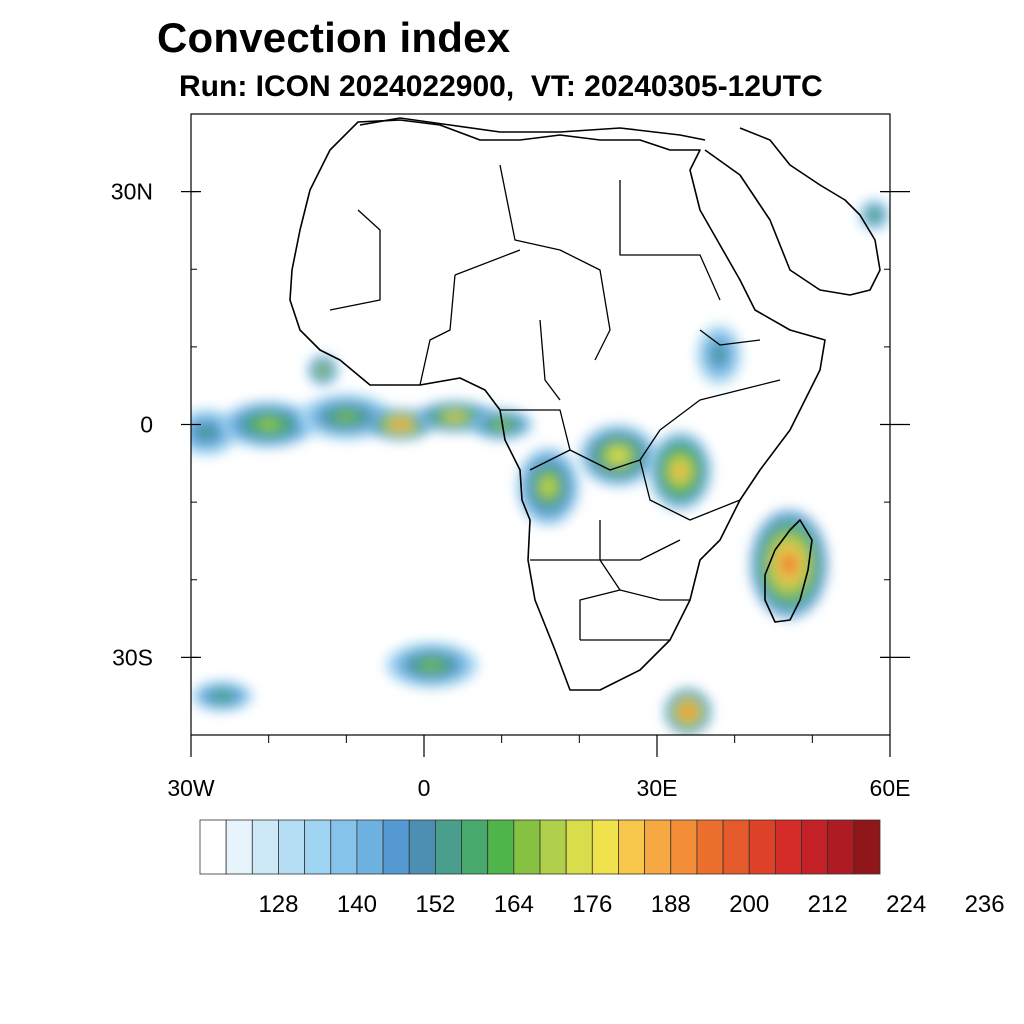 The width and height of the screenshot is (1024, 1024). Describe the element at coordinates (435, 904) in the screenshot. I see `colorbar-label: 152` at that location.